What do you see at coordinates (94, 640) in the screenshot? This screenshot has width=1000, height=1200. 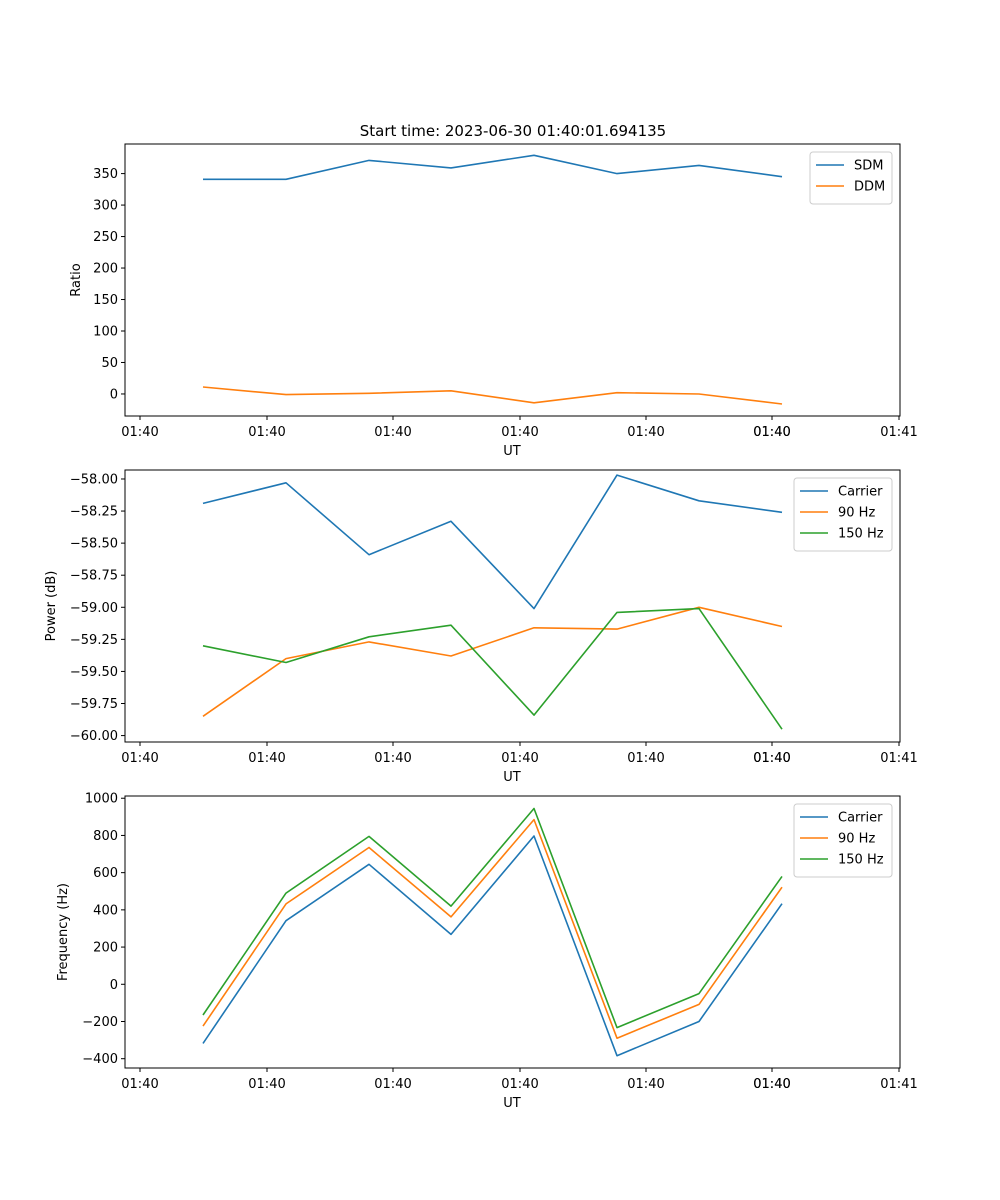 I see `y-tick-label: −59.25` at bounding box center [94, 640].